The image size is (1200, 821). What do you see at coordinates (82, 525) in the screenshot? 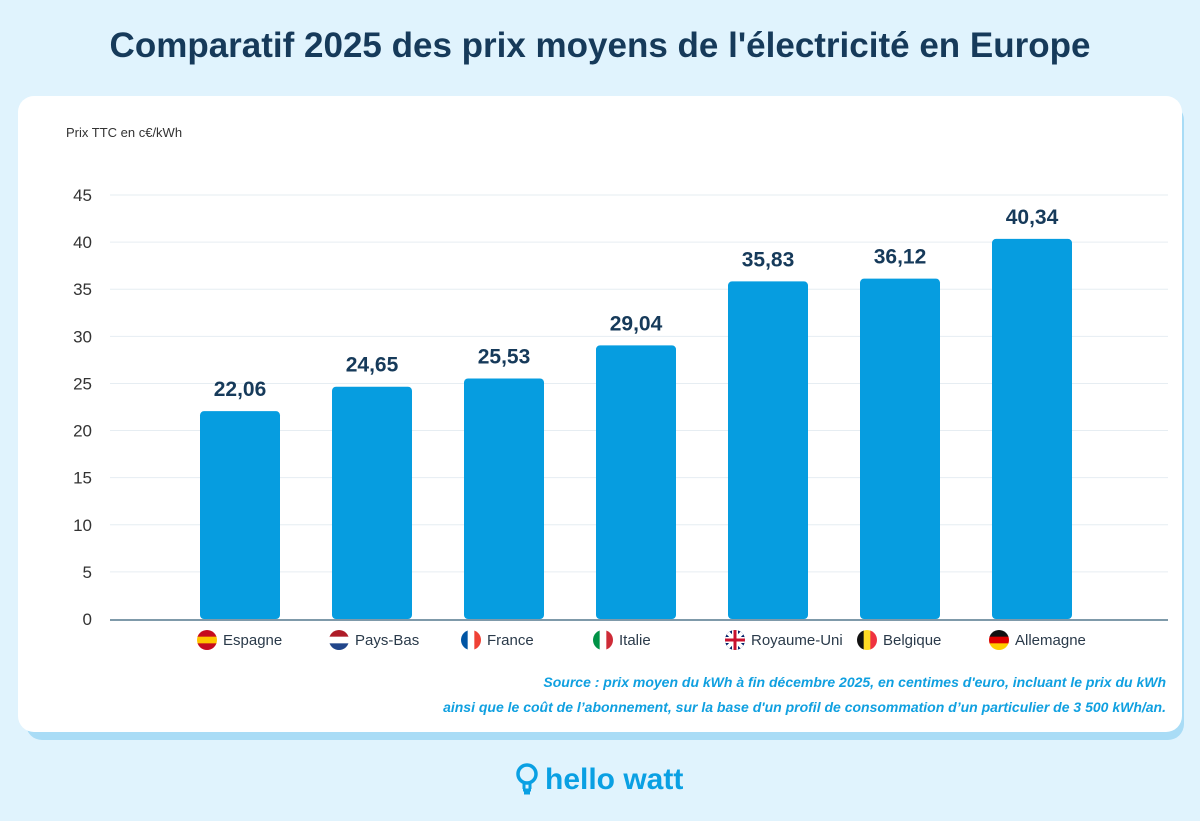
I see `y-tick-label: 10` at bounding box center [82, 525].